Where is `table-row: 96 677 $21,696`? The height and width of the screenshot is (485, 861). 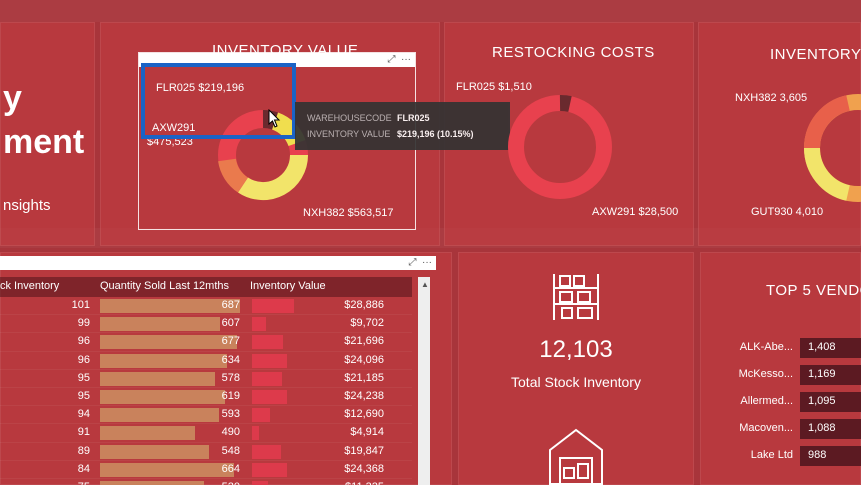
table-row: 96 677 $21,696 is located at coordinates (206, 342).